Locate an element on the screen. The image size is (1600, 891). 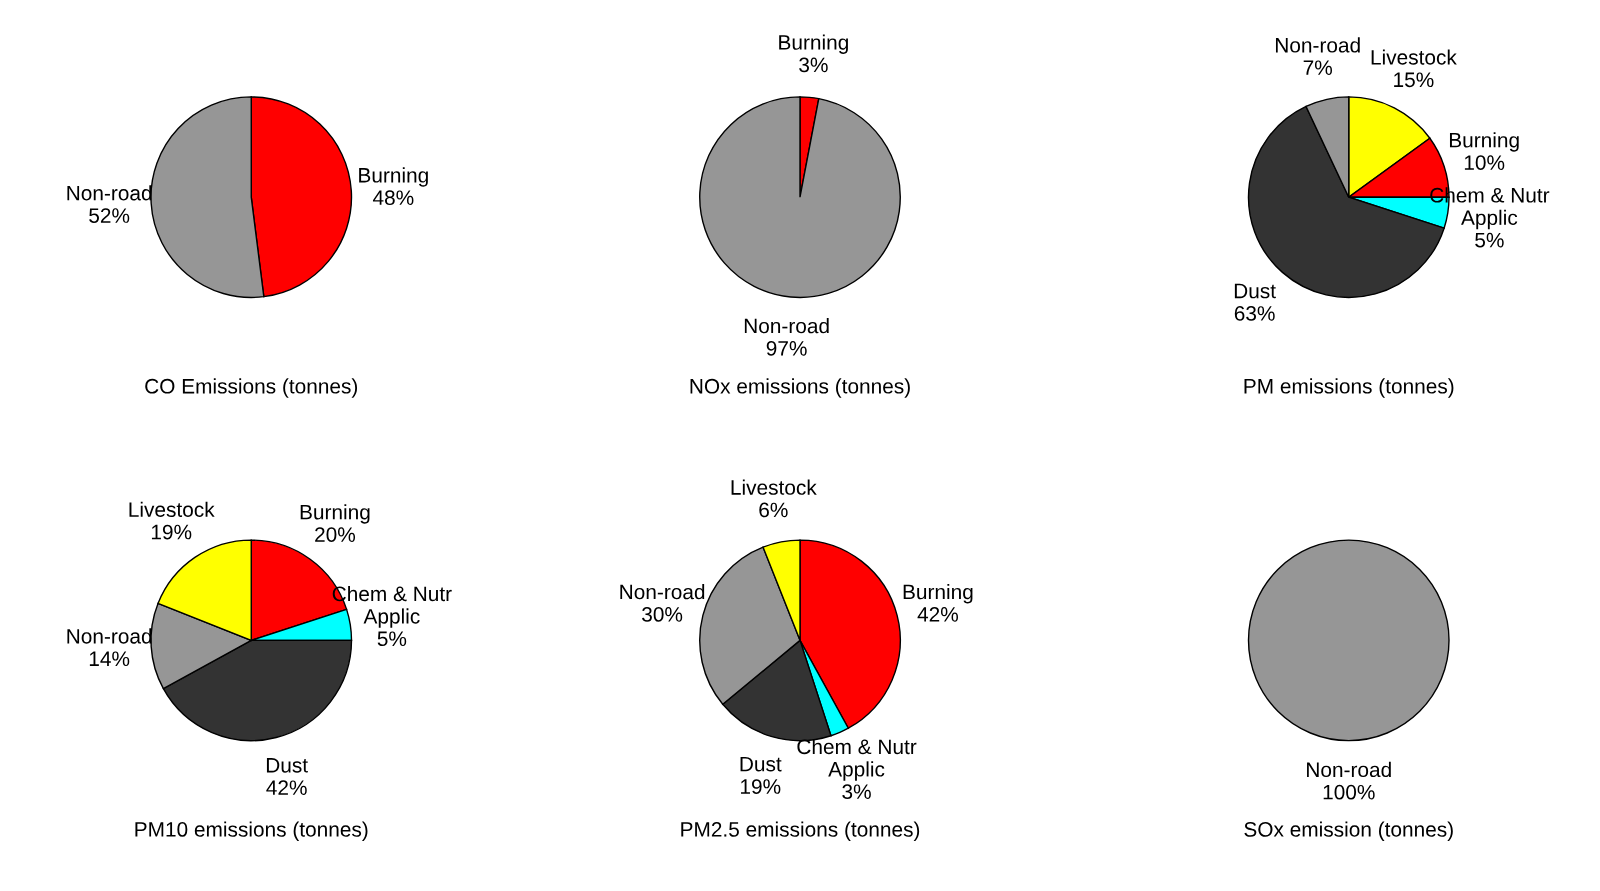
data-label: 63% is located at coordinates (1254, 313).